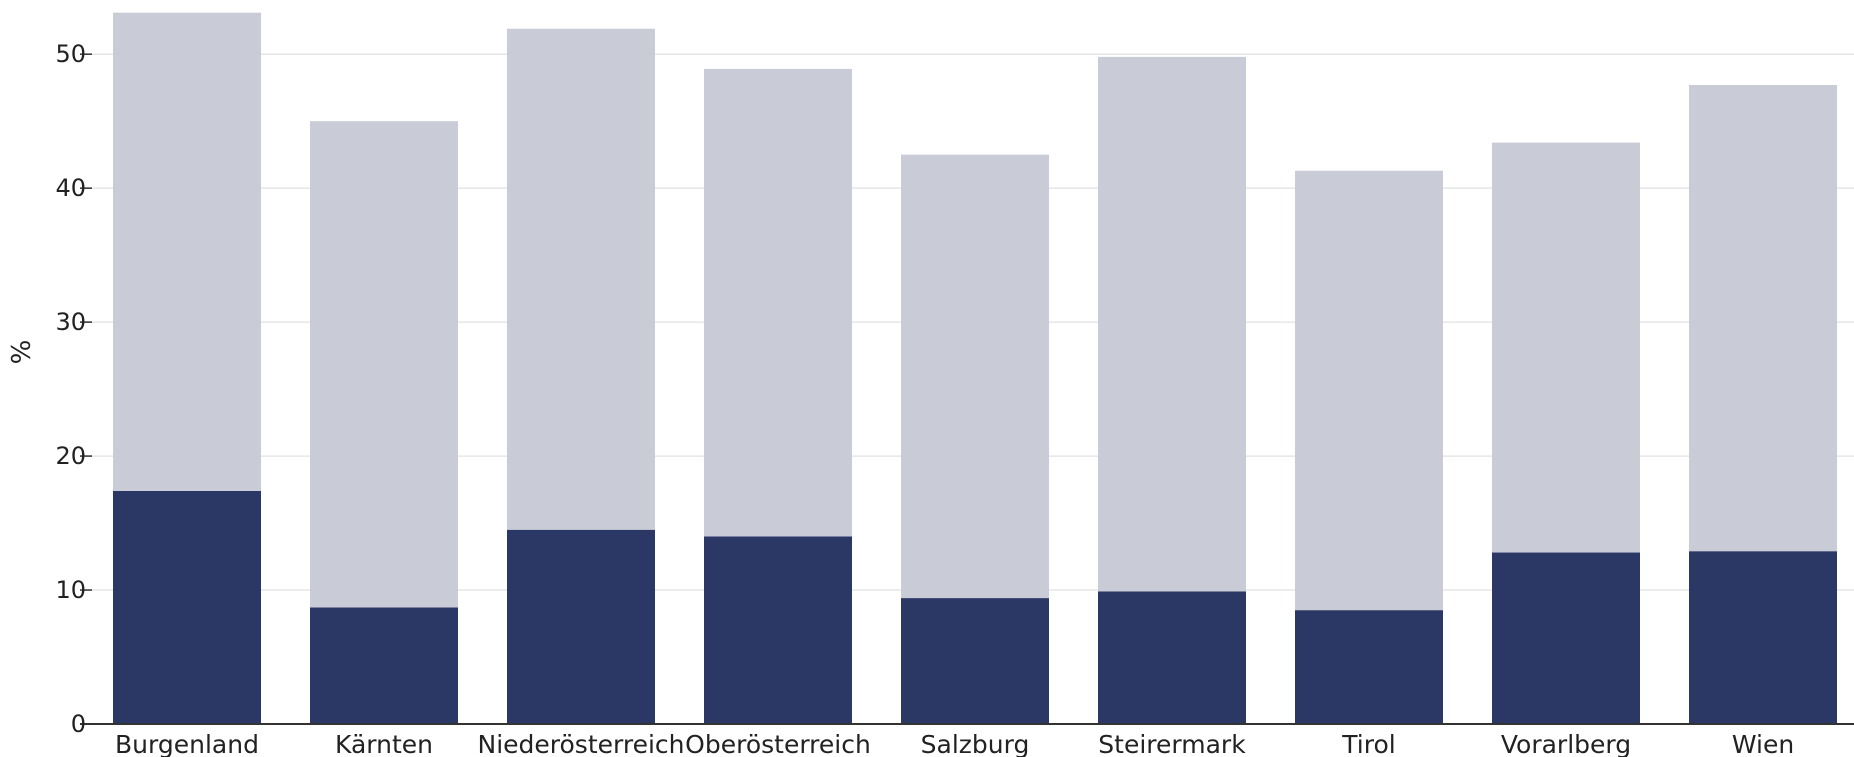  What do you see at coordinates (581, 279) in the screenshot?
I see `bar-niederösterreich-segment-2` at bounding box center [581, 279].